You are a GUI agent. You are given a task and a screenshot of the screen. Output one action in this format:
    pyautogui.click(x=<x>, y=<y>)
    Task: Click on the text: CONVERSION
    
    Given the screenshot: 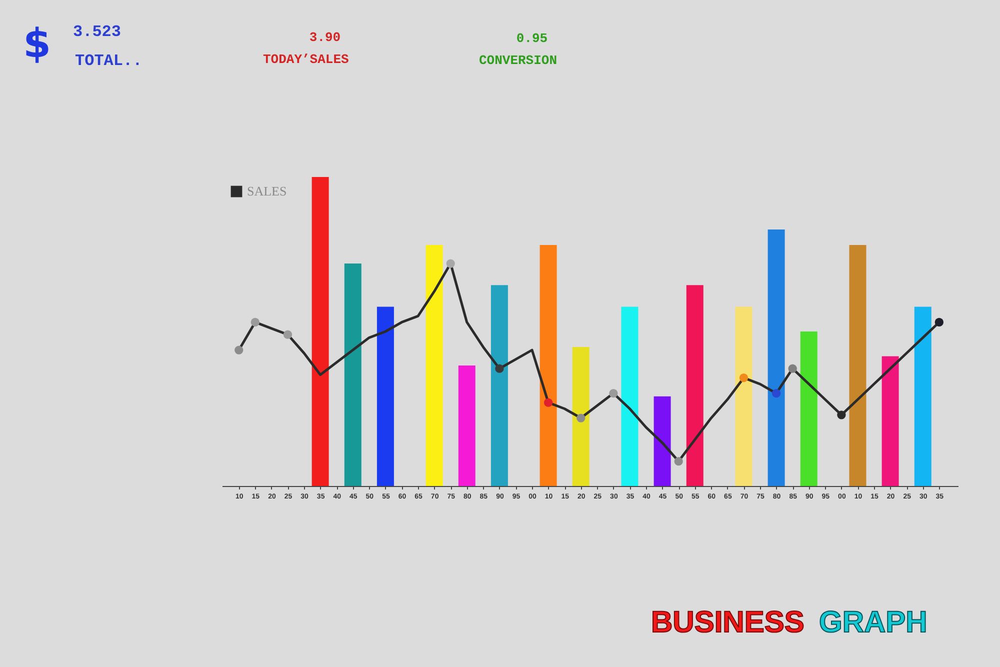 What is the action you would take?
    pyautogui.click(x=518, y=60)
    